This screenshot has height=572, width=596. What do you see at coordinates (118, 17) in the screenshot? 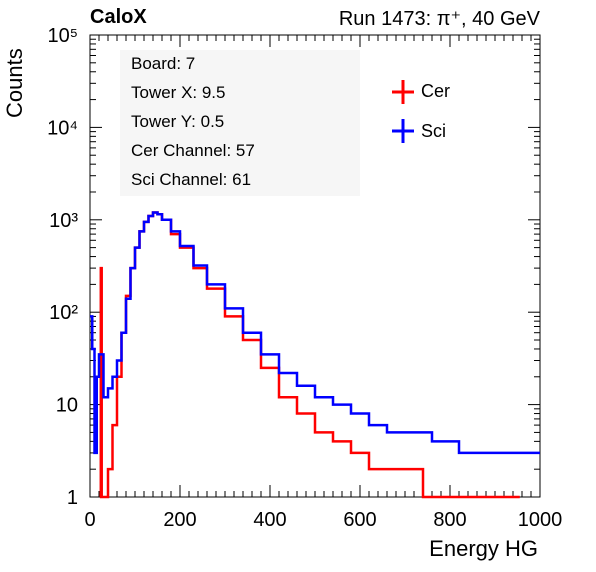
I see `experiment-title: CaloX` at bounding box center [118, 17].